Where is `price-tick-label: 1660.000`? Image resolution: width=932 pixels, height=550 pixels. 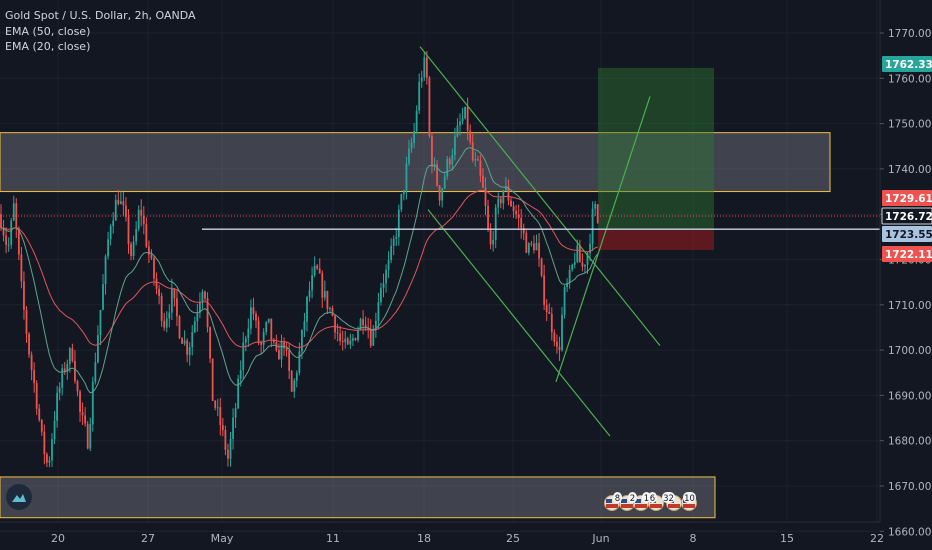 price-tick-label: 1660.000 is located at coordinates (910, 532).